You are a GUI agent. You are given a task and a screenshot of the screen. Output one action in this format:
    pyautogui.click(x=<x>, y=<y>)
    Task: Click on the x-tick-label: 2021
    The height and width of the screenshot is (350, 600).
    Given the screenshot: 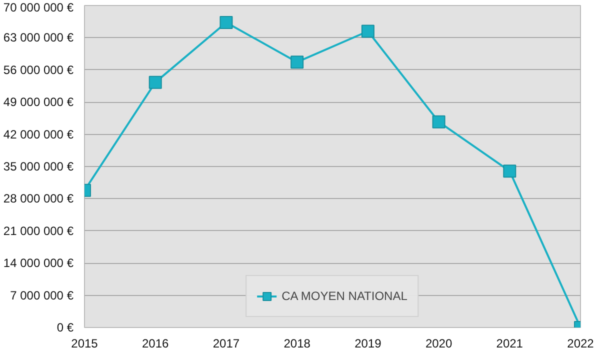 What is the action you would take?
    pyautogui.click(x=510, y=343)
    